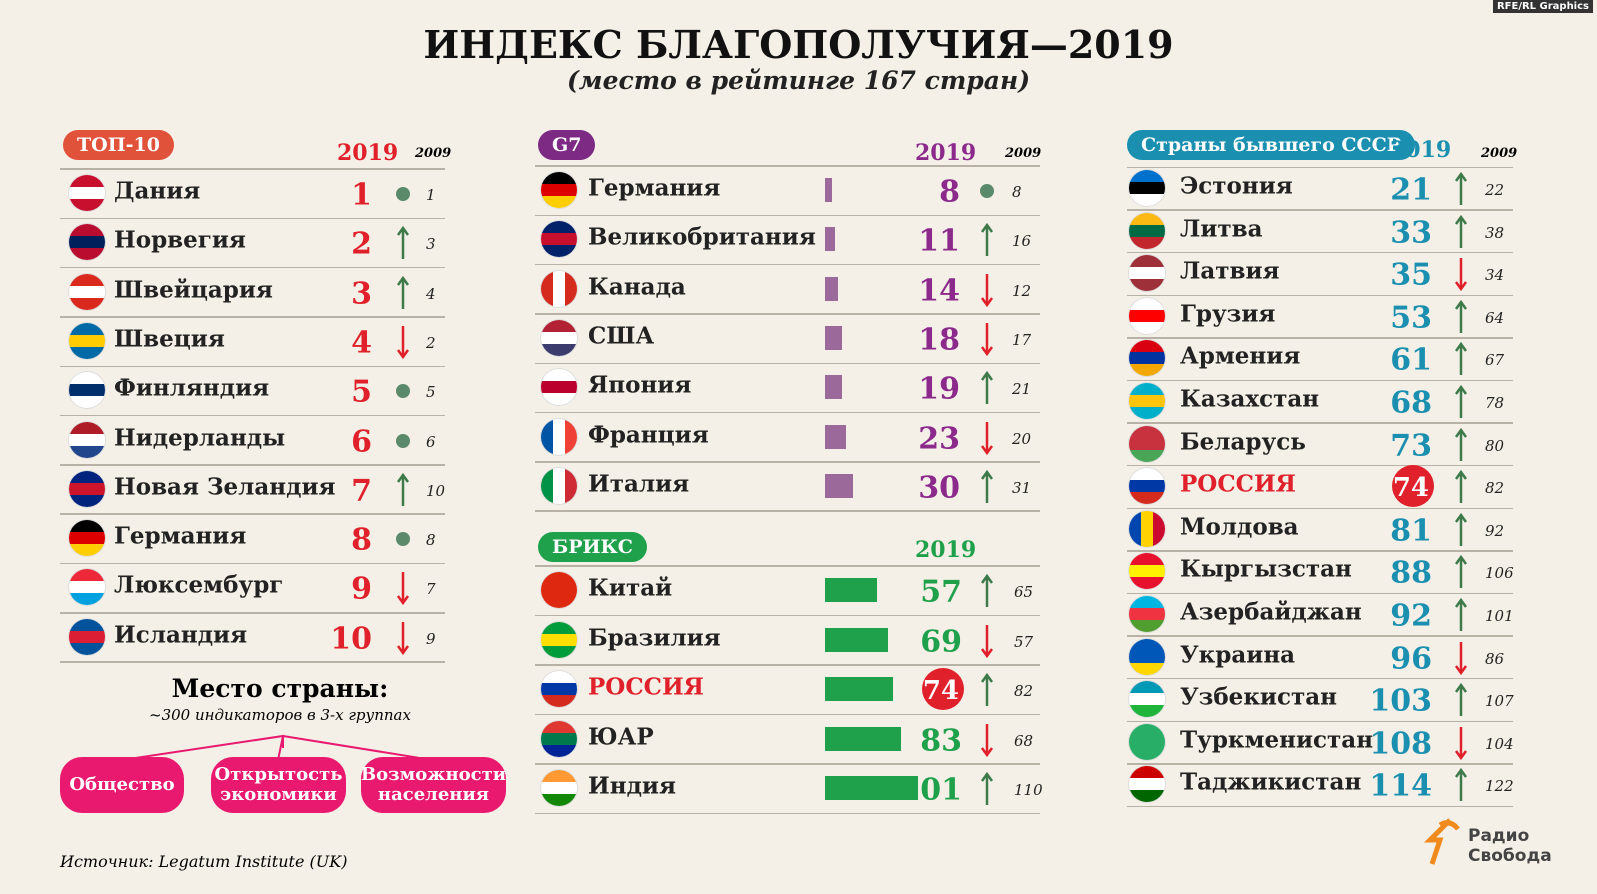 The width and height of the screenshot is (1597, 894). I want to click on method-title: Место страны:, so click(280, 688).